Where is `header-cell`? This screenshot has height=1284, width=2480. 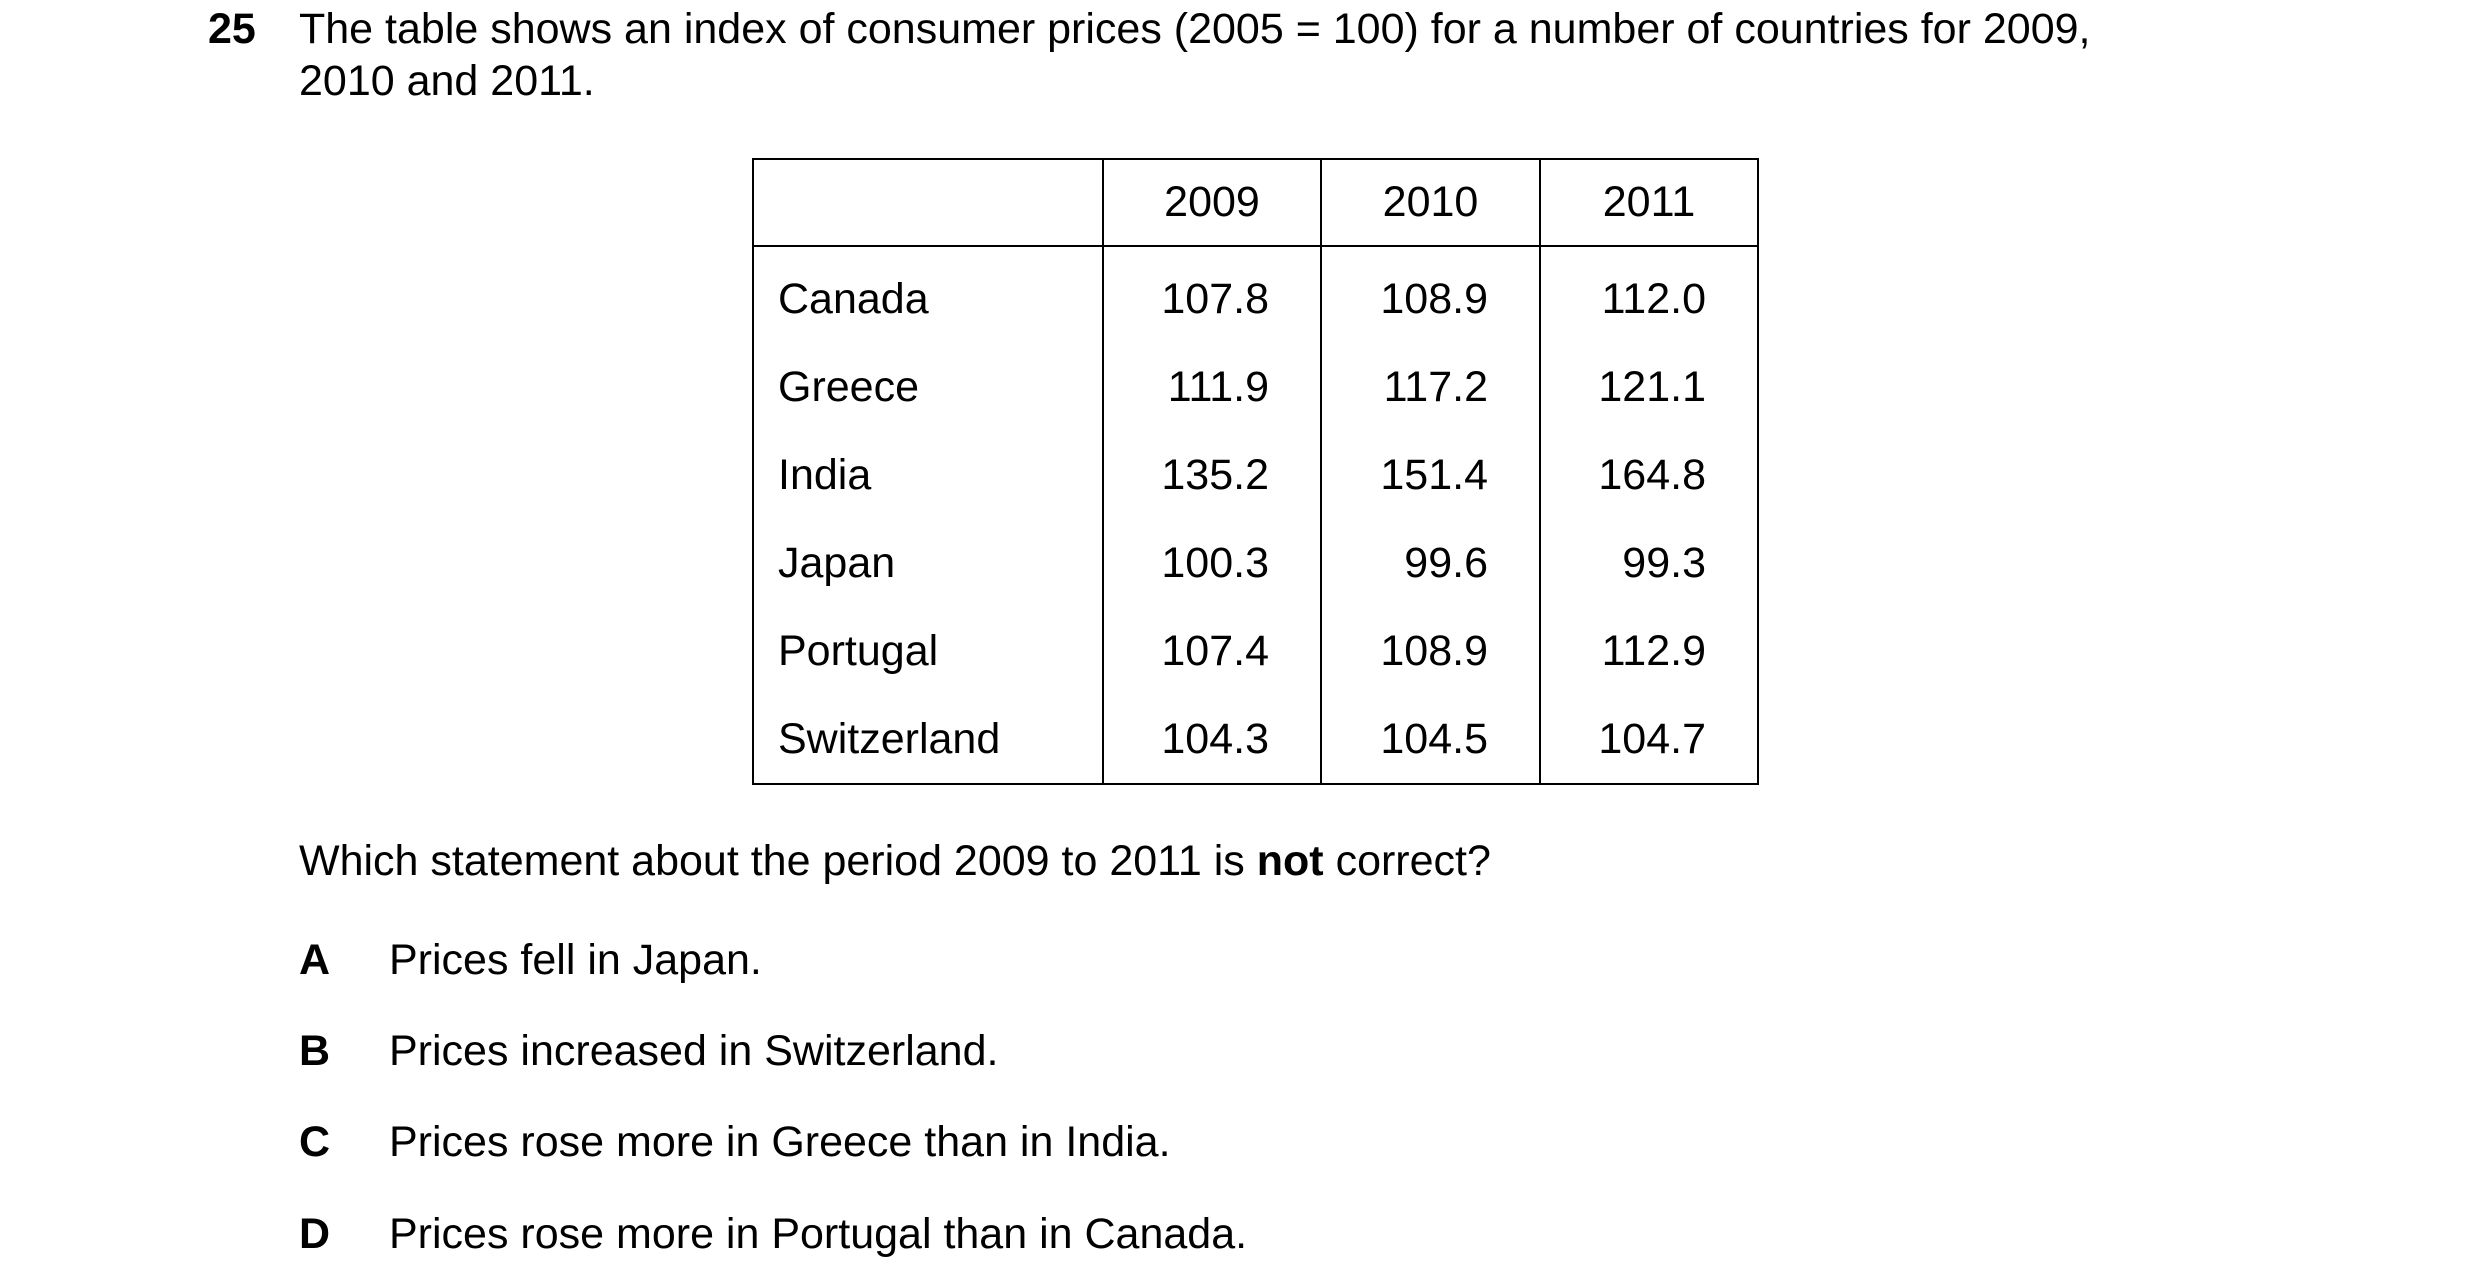
header-cell is located at coordinates (928, 202).